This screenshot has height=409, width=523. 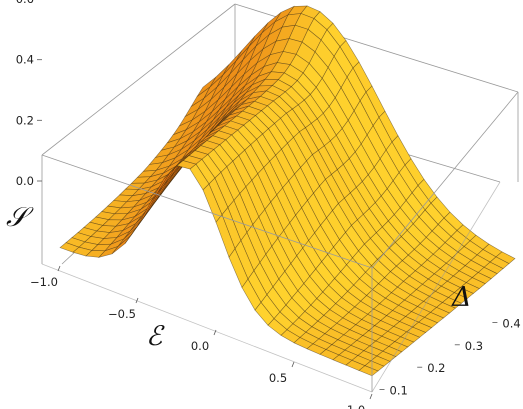 What do you see at coordinates (25, 120) in the screenshot?
I see `z-tick-label: 0.2` at bounding box center [25, 120].